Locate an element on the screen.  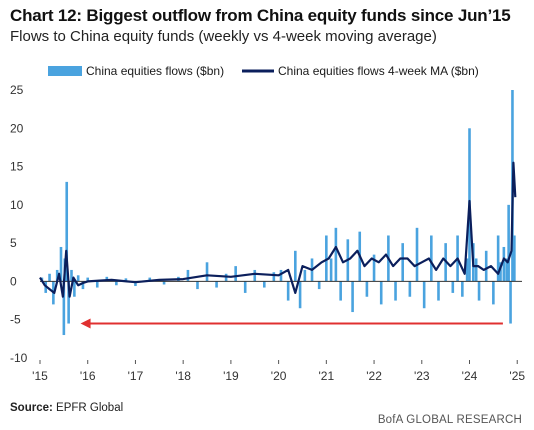
x-tick-label: '17 is located at coordinates (136, 376).